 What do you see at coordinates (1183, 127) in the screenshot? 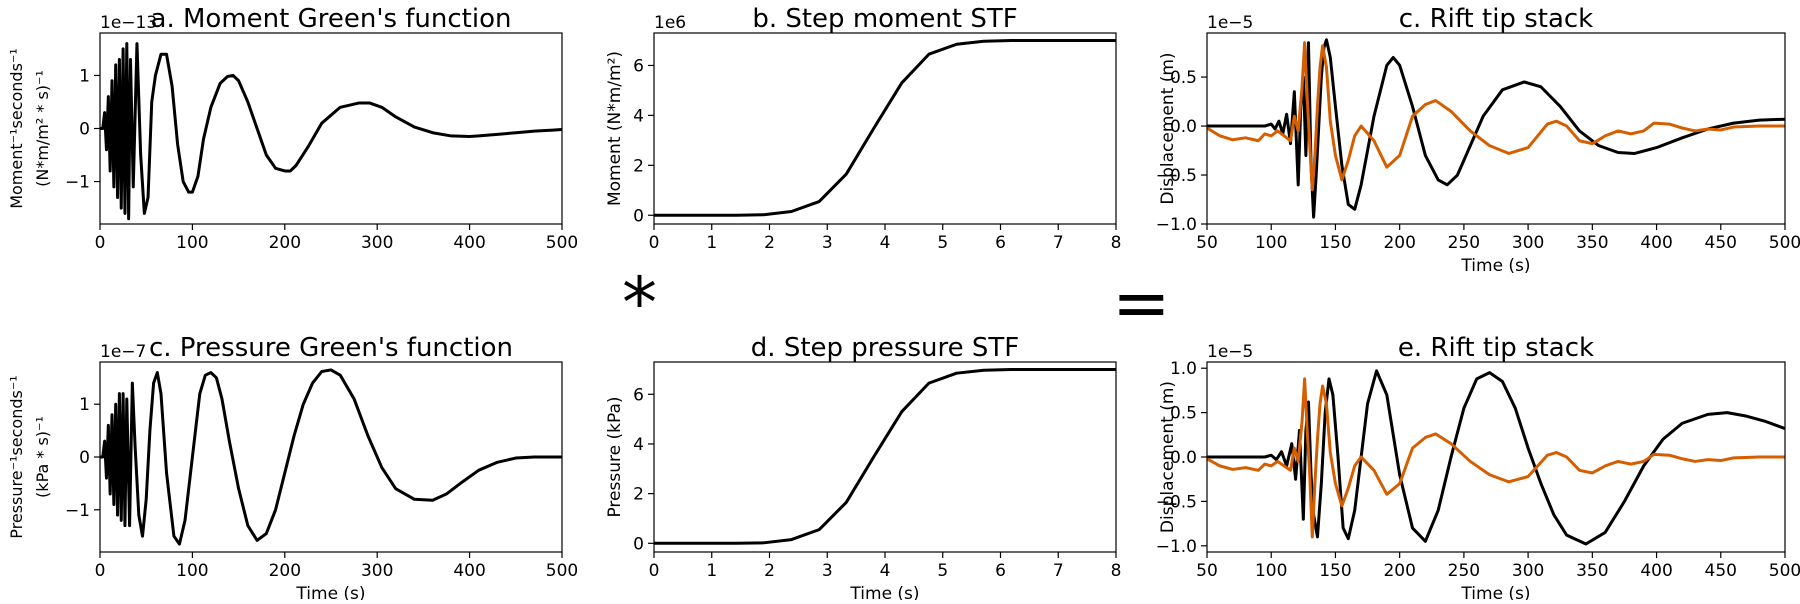
I see `y-tick-label: 0.0` at bounding box center [1183, 127].